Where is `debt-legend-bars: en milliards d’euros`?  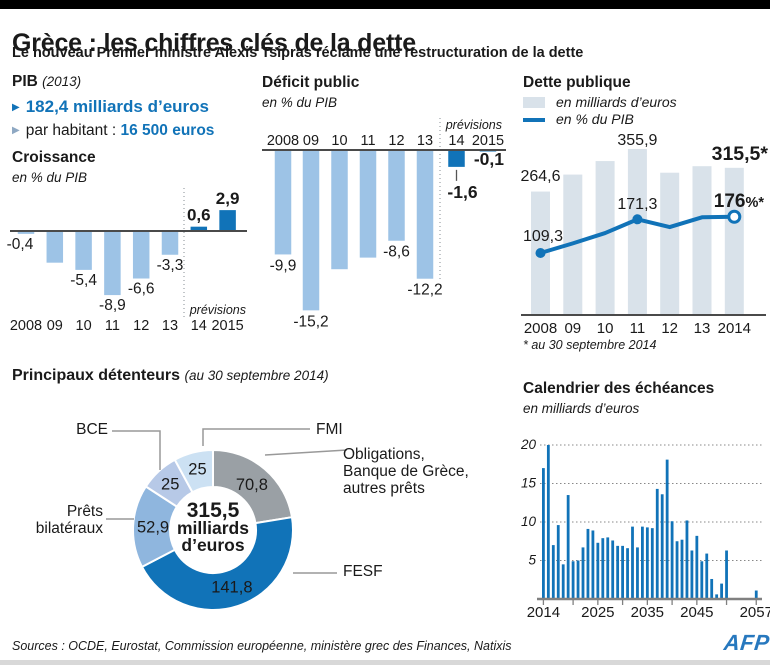 debt-legend-bars: en milliards d’euros is located at coordinates (600, 102).